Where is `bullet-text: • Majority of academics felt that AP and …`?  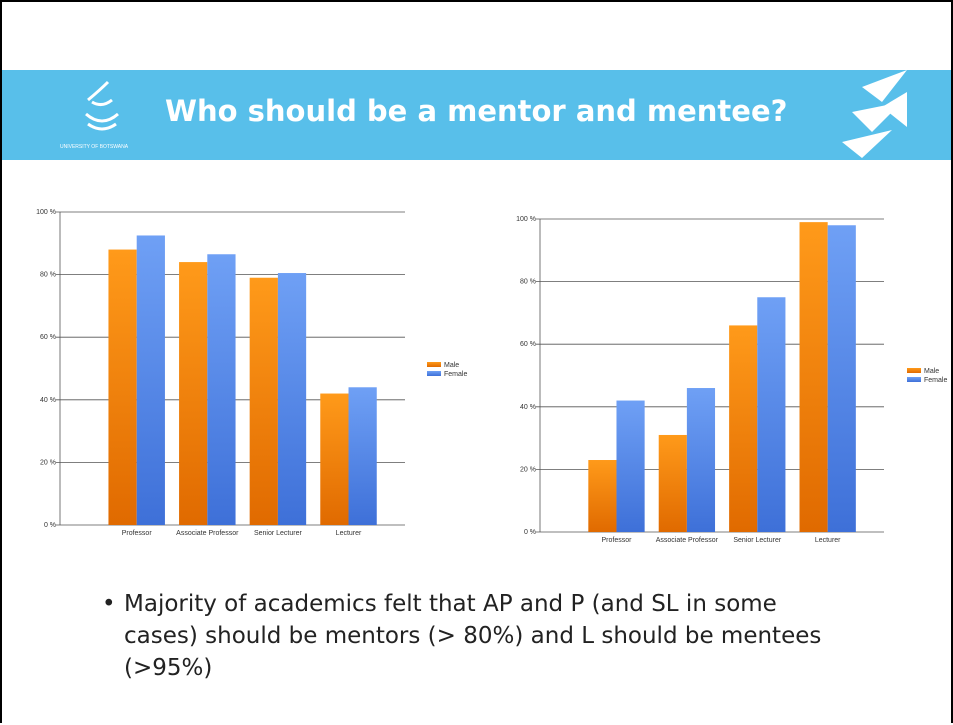 bullet-text: • Majority of academics felt that AP and … is located at coordinates (472, 636).